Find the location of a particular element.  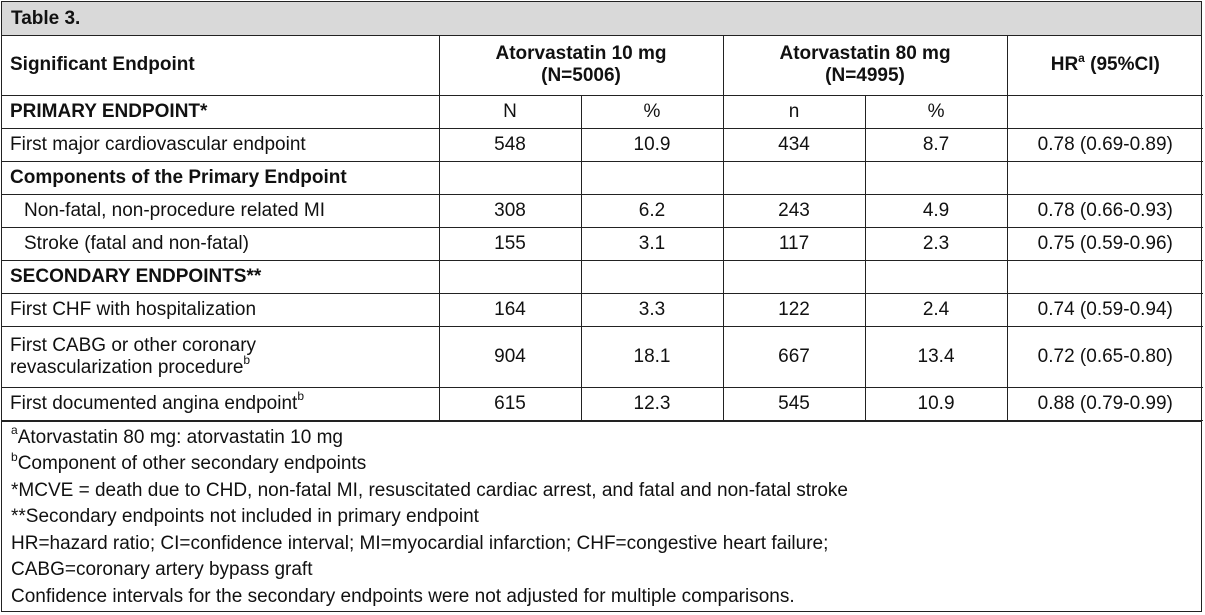

subheader-row: PRIMARY ENDPOINT* N % n % is located at coordinates (603, 111).